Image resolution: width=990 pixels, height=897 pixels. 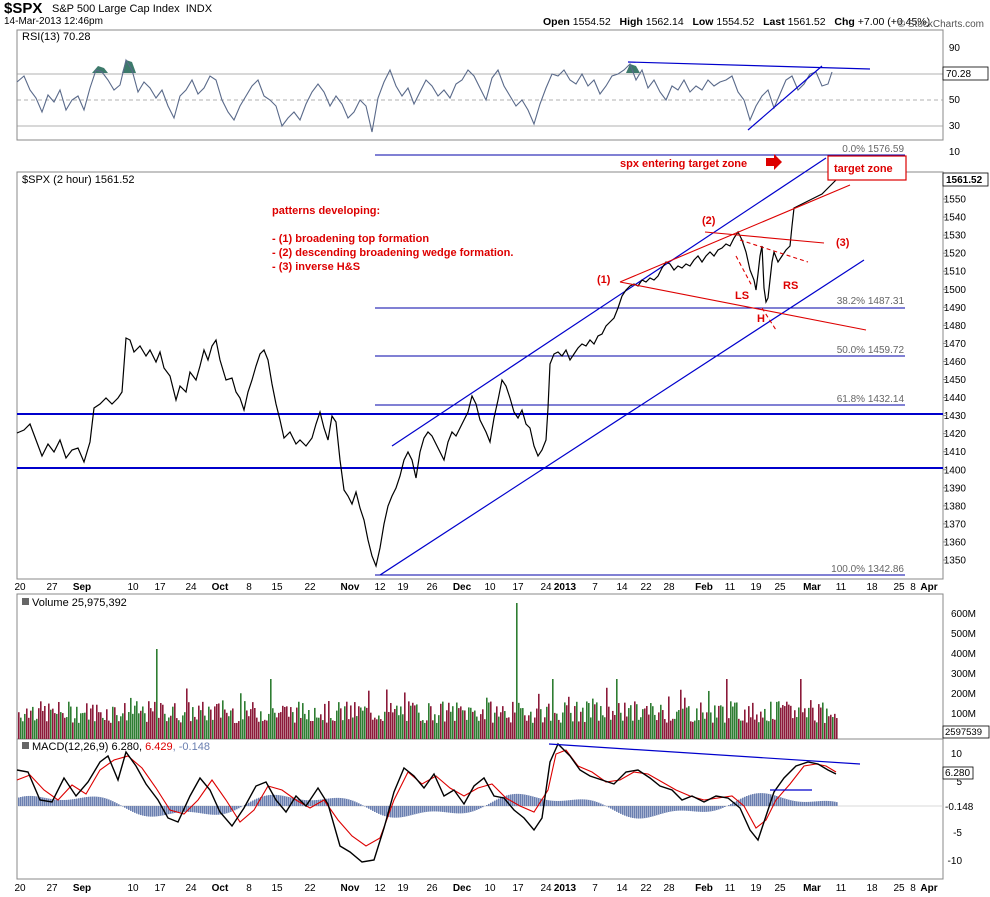 I want to click on annot-target-text: spx entering target zone, so click(x=683, y=164).